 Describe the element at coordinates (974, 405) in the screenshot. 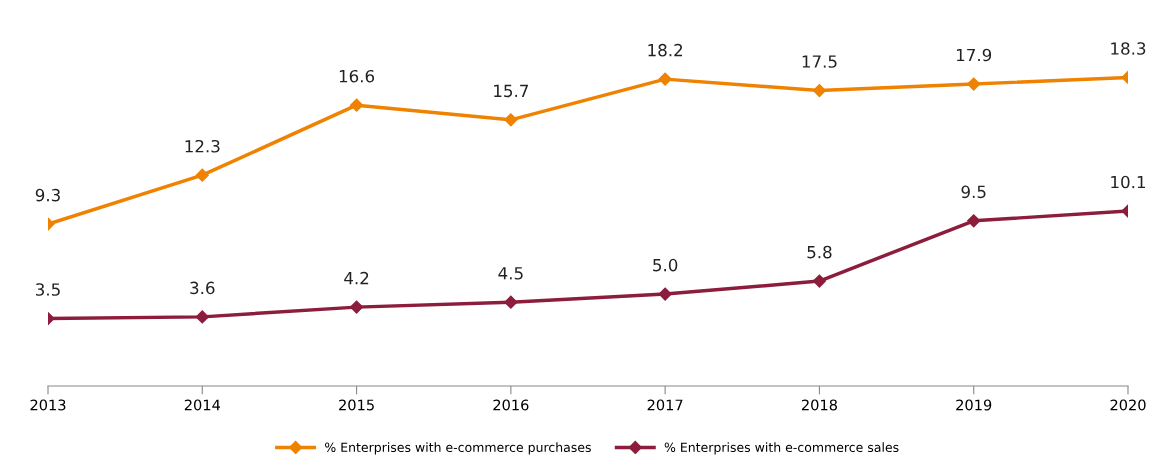

I see `x-tick-label: 2019` at that location.